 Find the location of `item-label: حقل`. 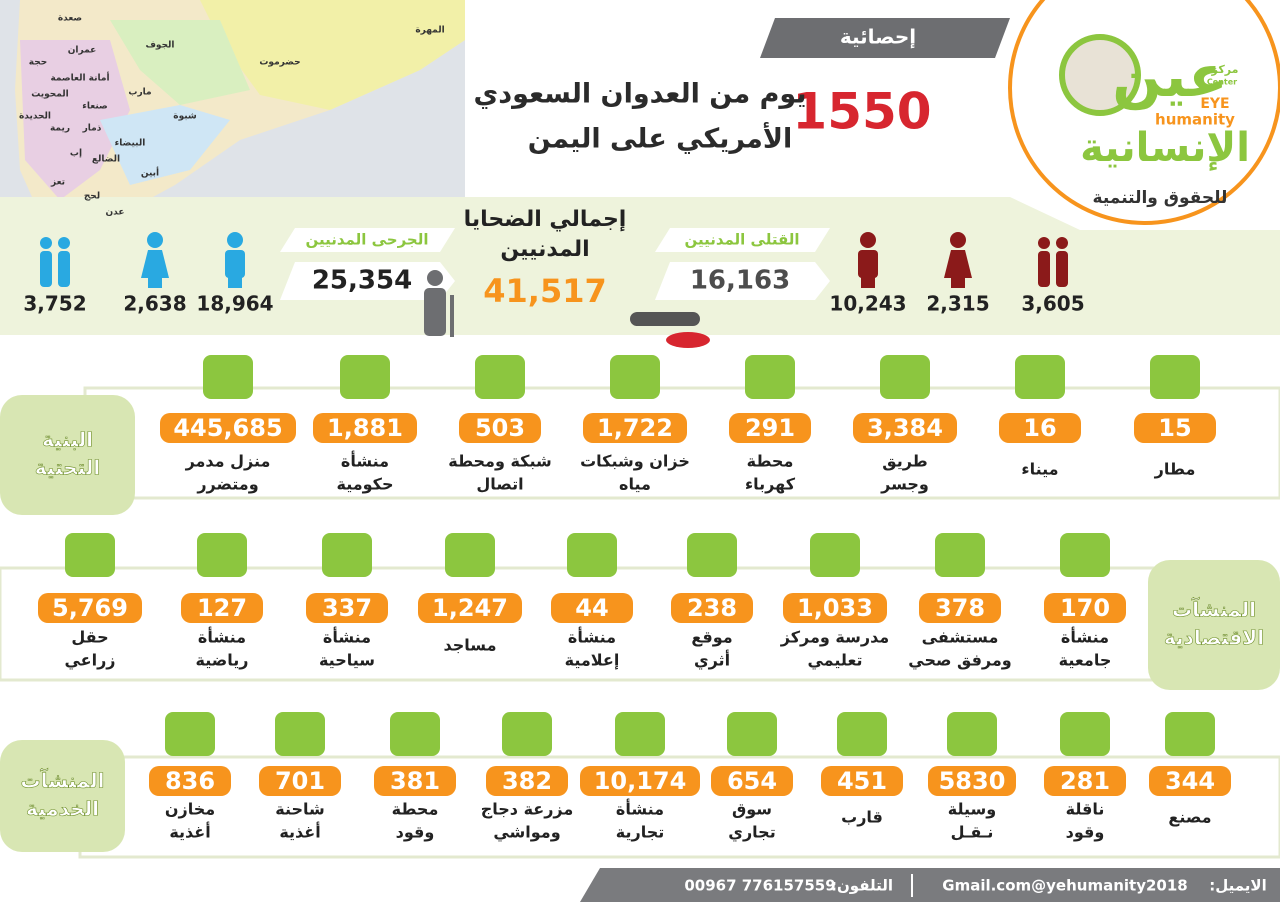

item-label: حقل is located at coordinates (89, 637).